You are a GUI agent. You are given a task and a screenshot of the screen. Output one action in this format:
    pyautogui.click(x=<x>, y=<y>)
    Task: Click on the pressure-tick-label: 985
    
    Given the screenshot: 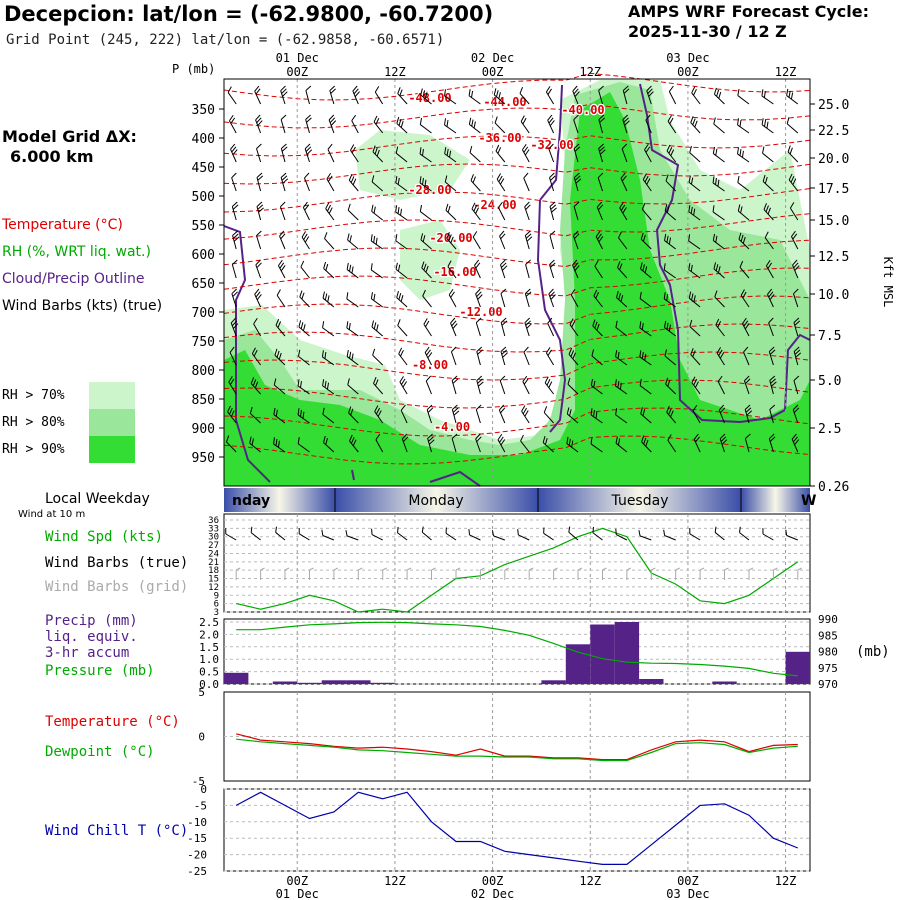 What is the action you would take?
    pyautogui.click(x=828, y=635)
    